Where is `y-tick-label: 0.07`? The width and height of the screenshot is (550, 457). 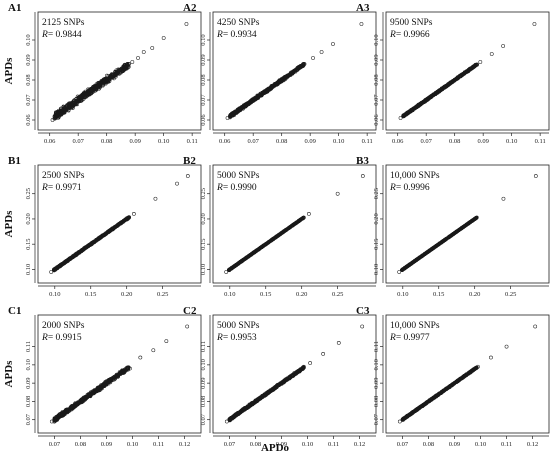
y-tick-label: 0.07 is located at coordinates (28, 100).